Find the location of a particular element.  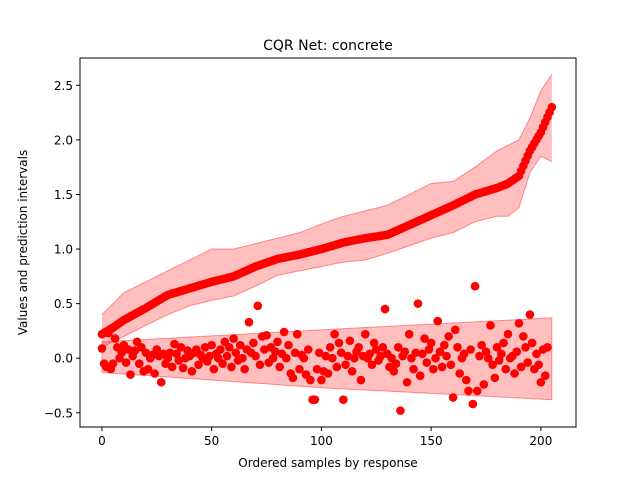

x-tick-label: 50 is located at coordinates (211, 441).